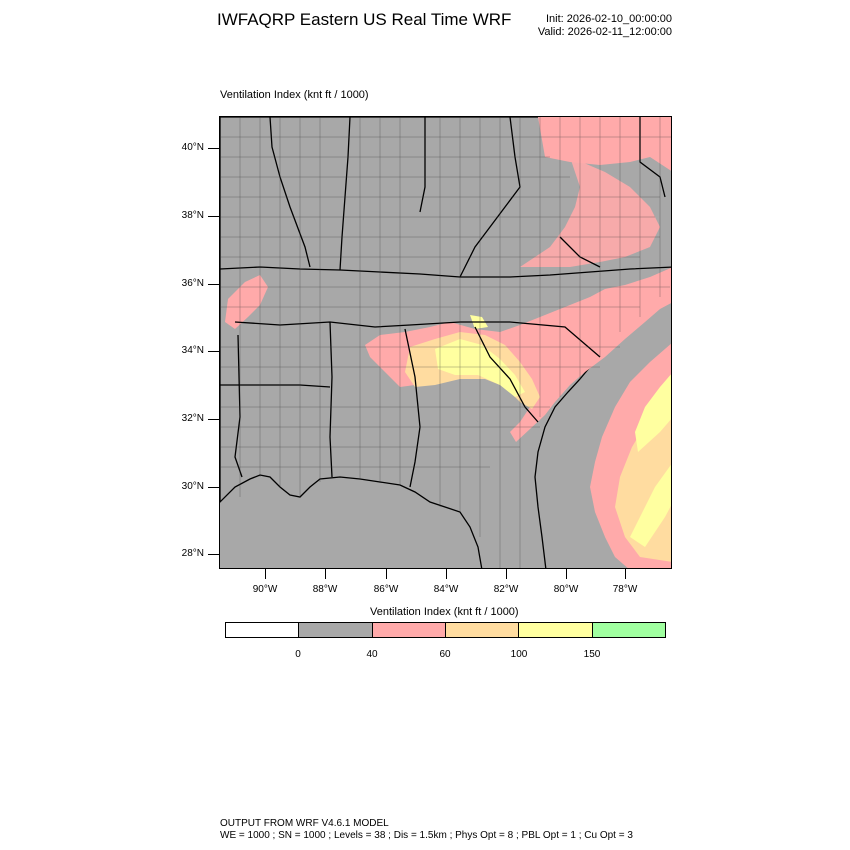 This screenshot has width=850, height=850. I want to click on chart-title: IWFAQRP Eastern US Real Time WRF, so click(364, 19).